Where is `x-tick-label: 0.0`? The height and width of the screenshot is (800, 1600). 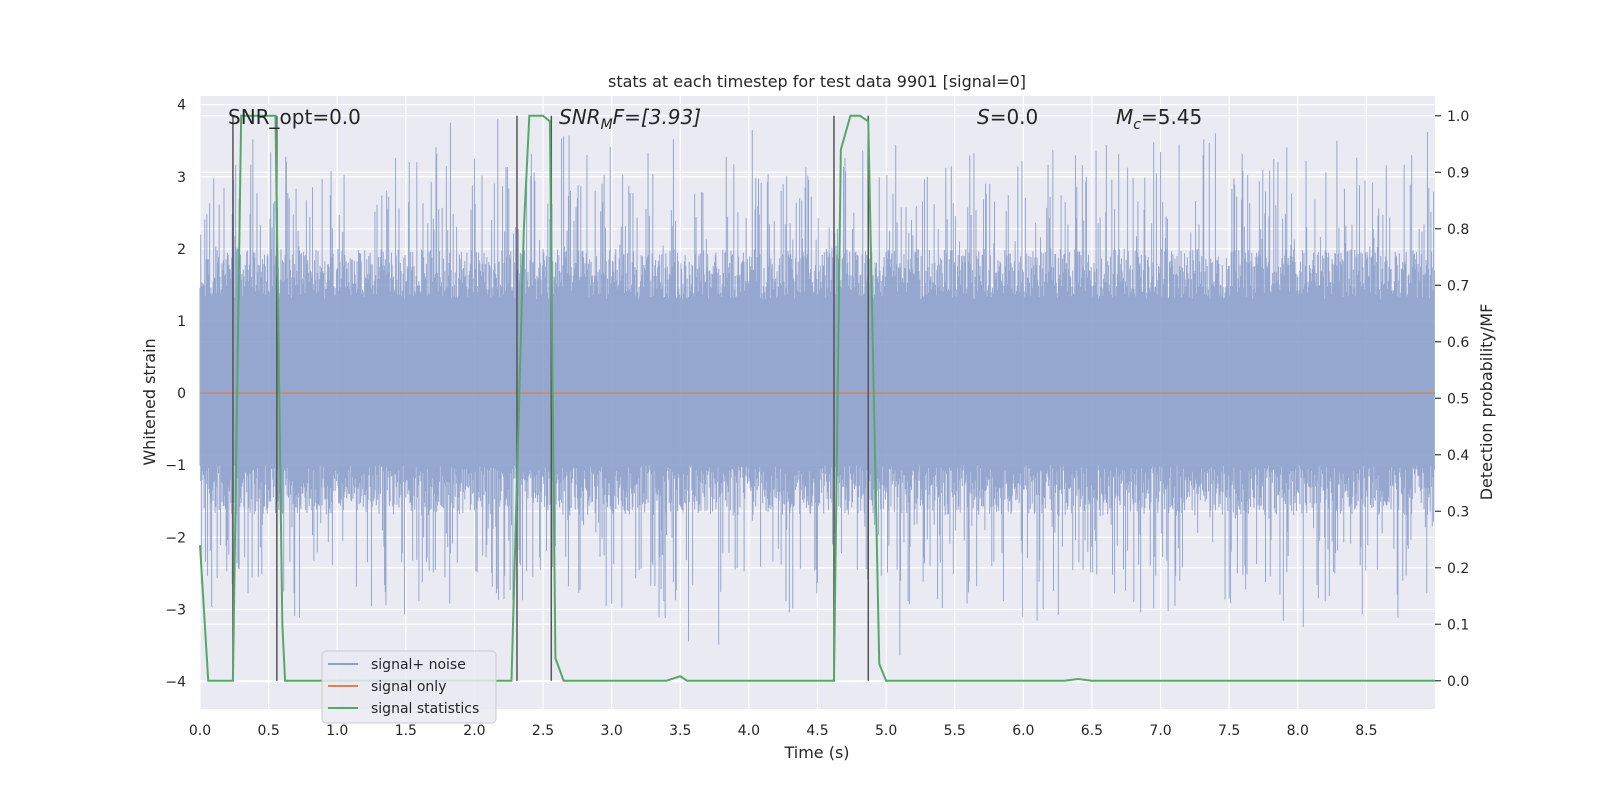 x-tick-label: 0.0 is located at coordinates (200, 731).